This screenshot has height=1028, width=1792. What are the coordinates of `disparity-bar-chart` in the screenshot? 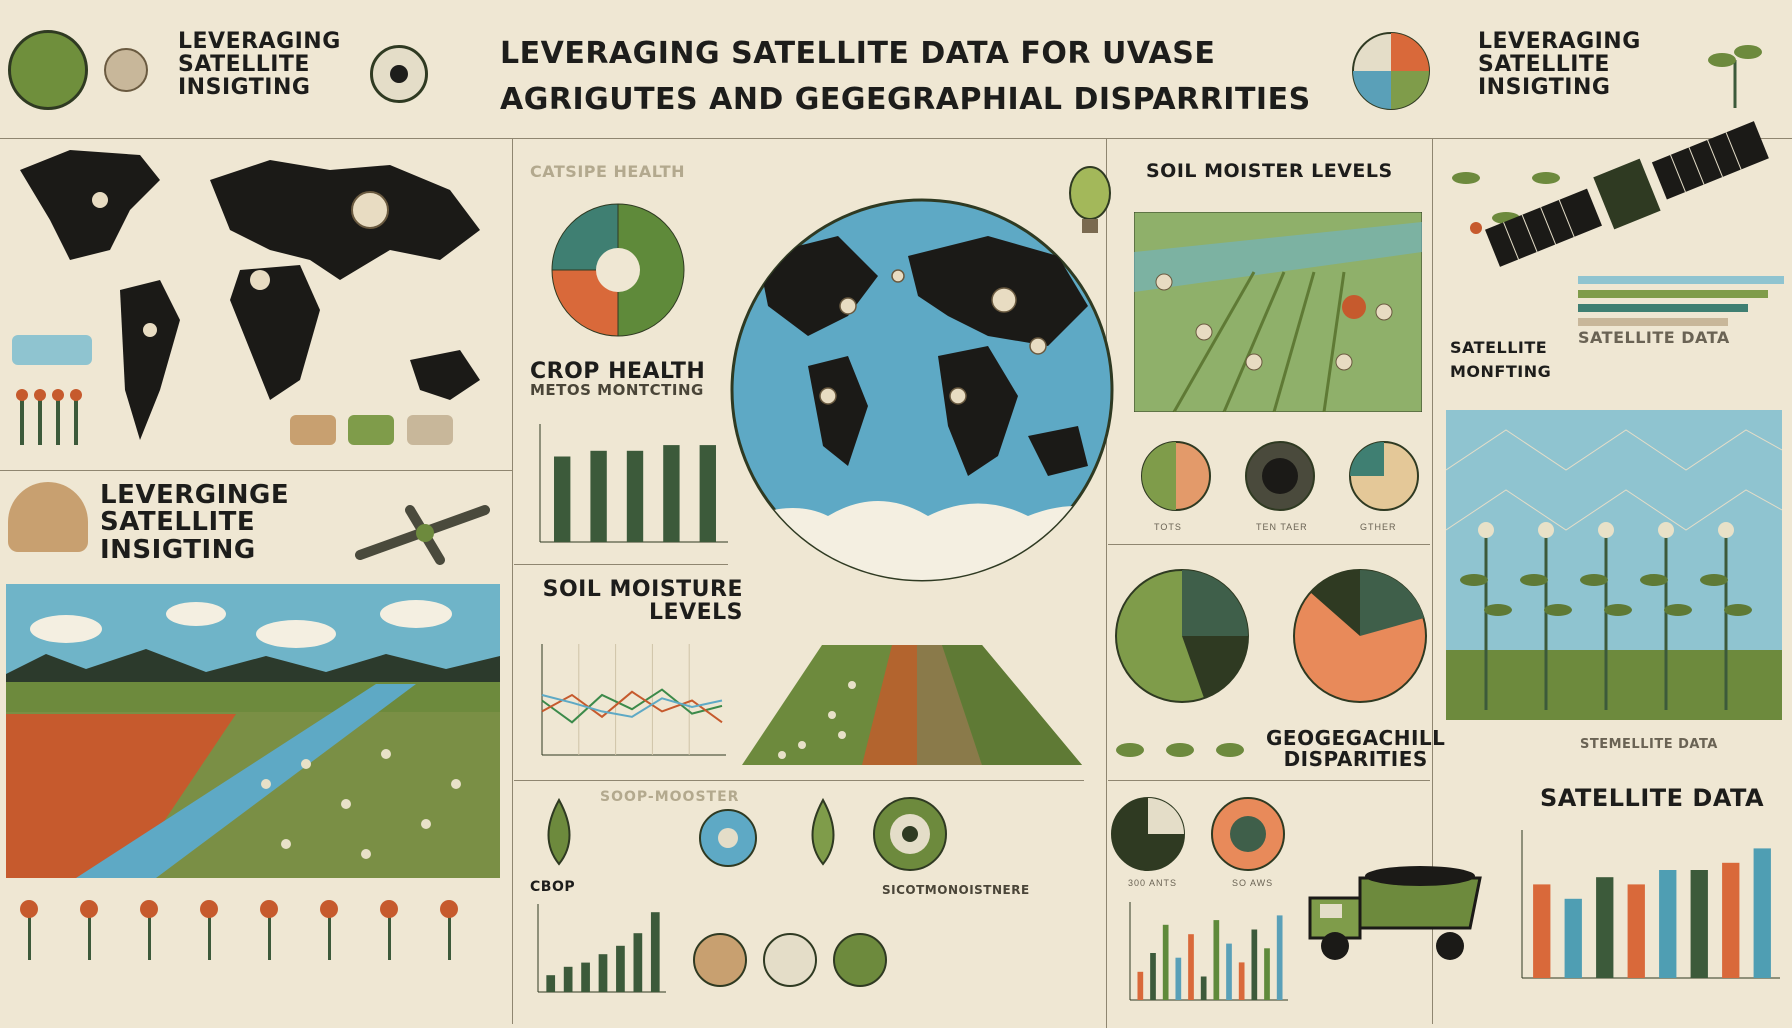 It's located at (1205, 953).